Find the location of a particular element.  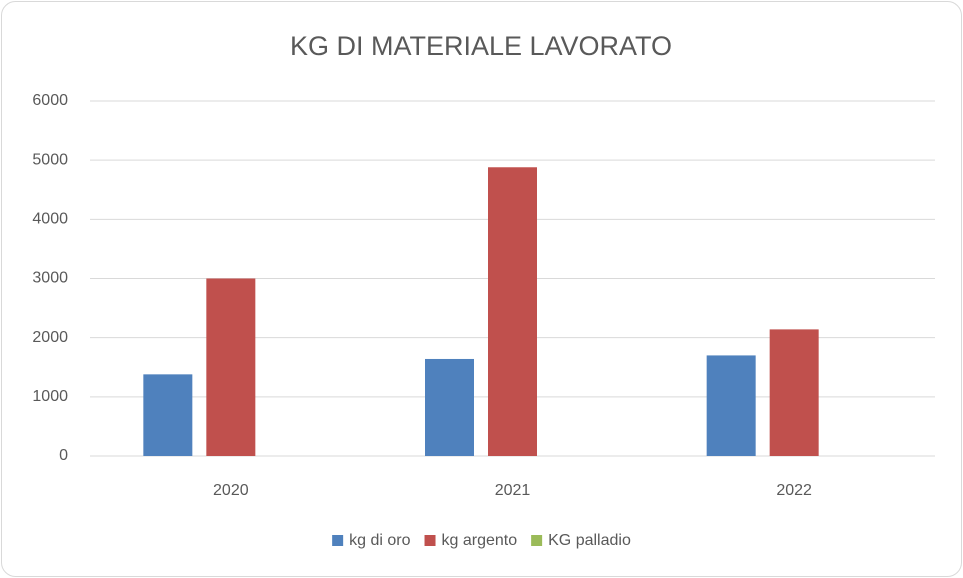

legend-label: kg argento is located at coordinates (480, 540).